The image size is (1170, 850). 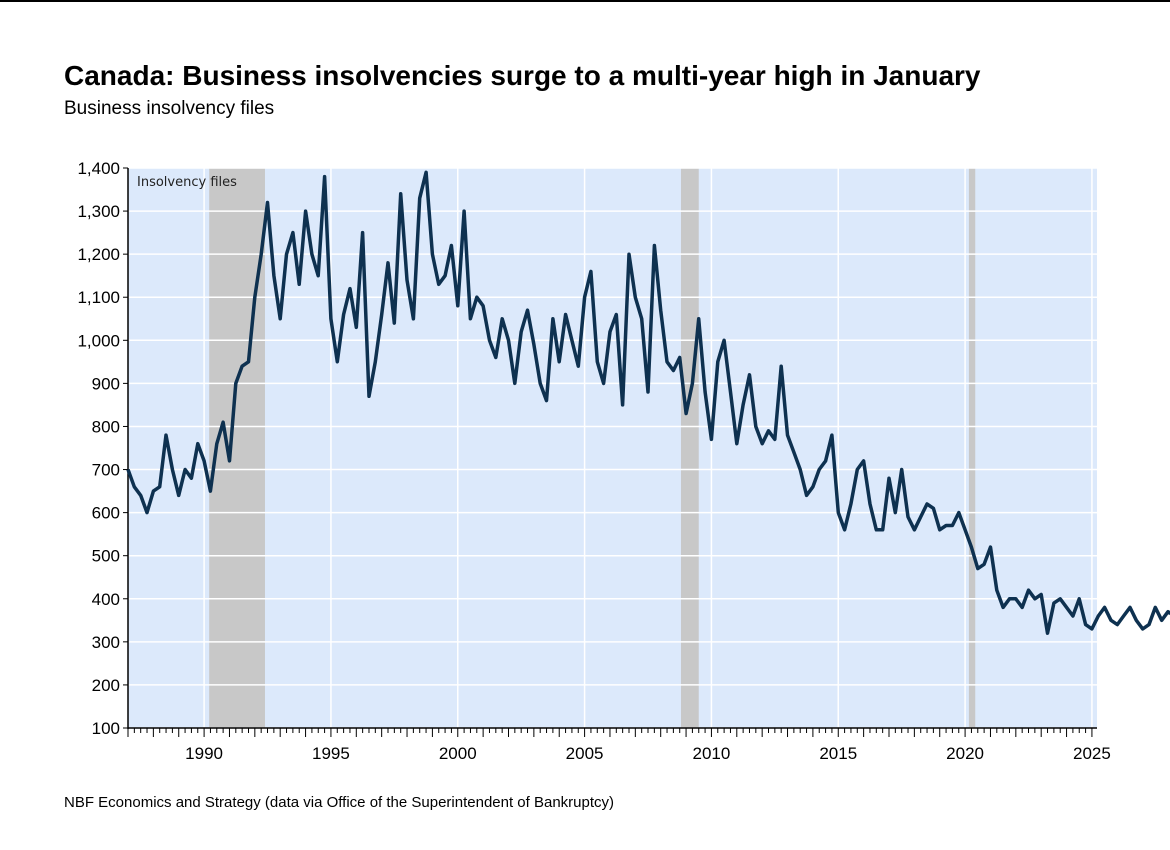 I want to click on y-tick-label: 1,100, so click(x=98, y=297).